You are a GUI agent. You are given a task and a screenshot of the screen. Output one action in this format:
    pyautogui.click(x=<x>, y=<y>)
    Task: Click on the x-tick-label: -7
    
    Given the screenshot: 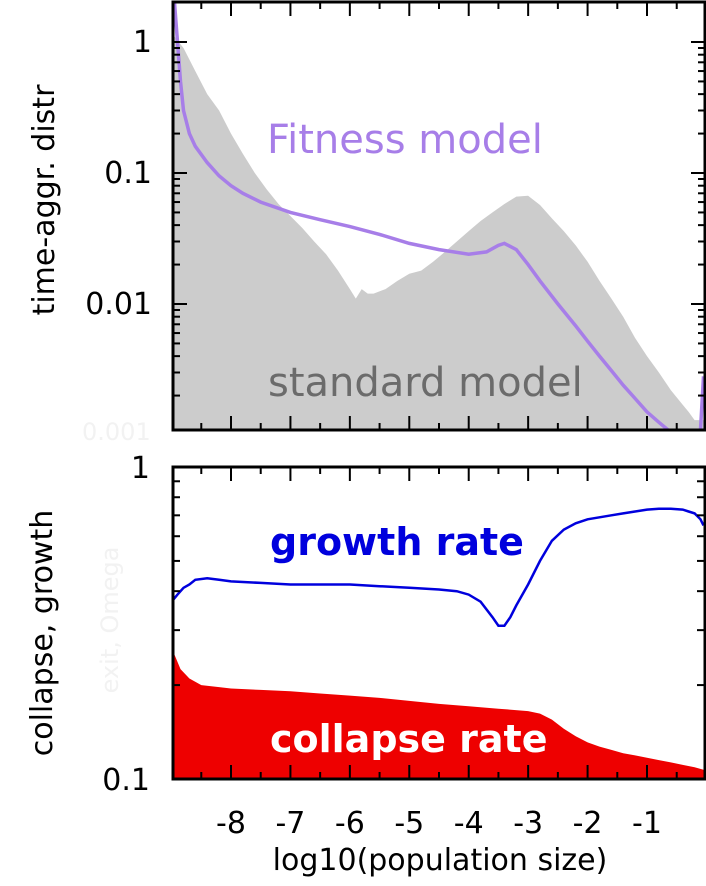 What is the action you would take?
    pyautogui.click(x=290, y=823)
    